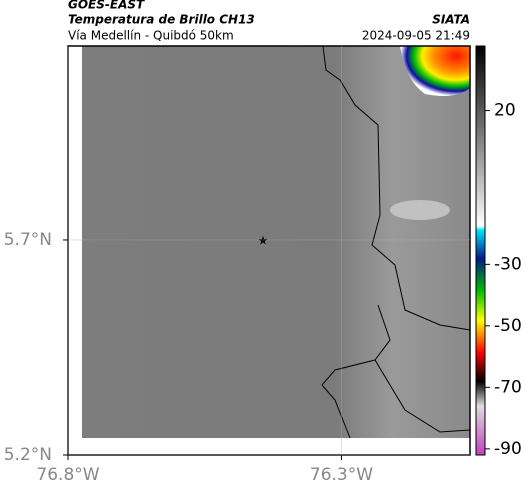 The height and width of the screenshot is (491, 526). Describe the element at coordinates (161, 20) in the screenshot. I see `title: Temperatura de Brillo CH13` at that location.